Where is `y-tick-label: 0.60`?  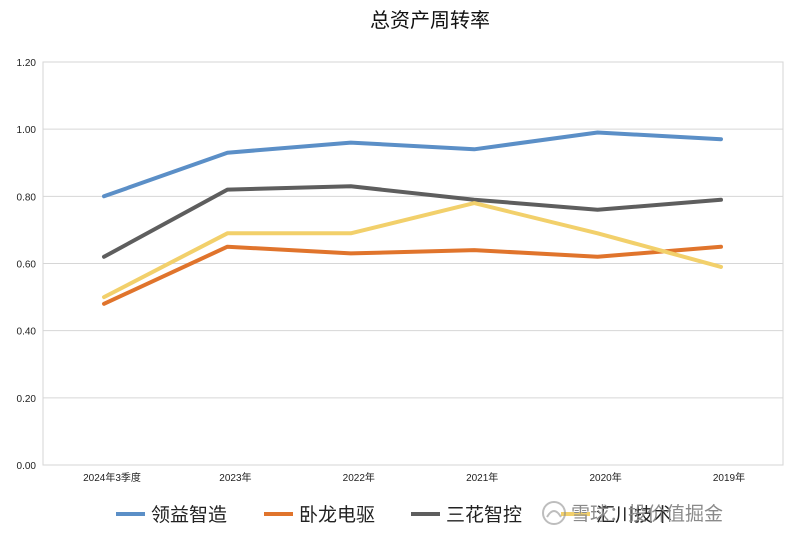 y-tick-label: 0.60 is located at coordinates (27, 265).